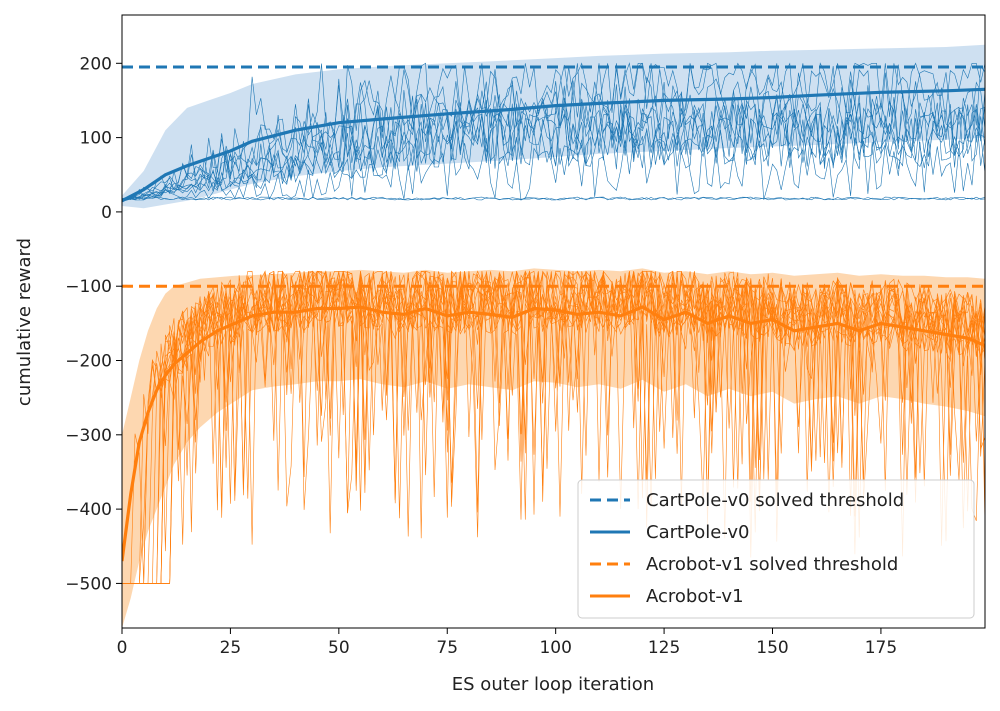 Image resolution: width=1000 pixels, height=711 pixels. What do you see at coordinates (106, 213) in the screenshot?
I see `y-tick-label: 0` at bounding box center [106, 213].